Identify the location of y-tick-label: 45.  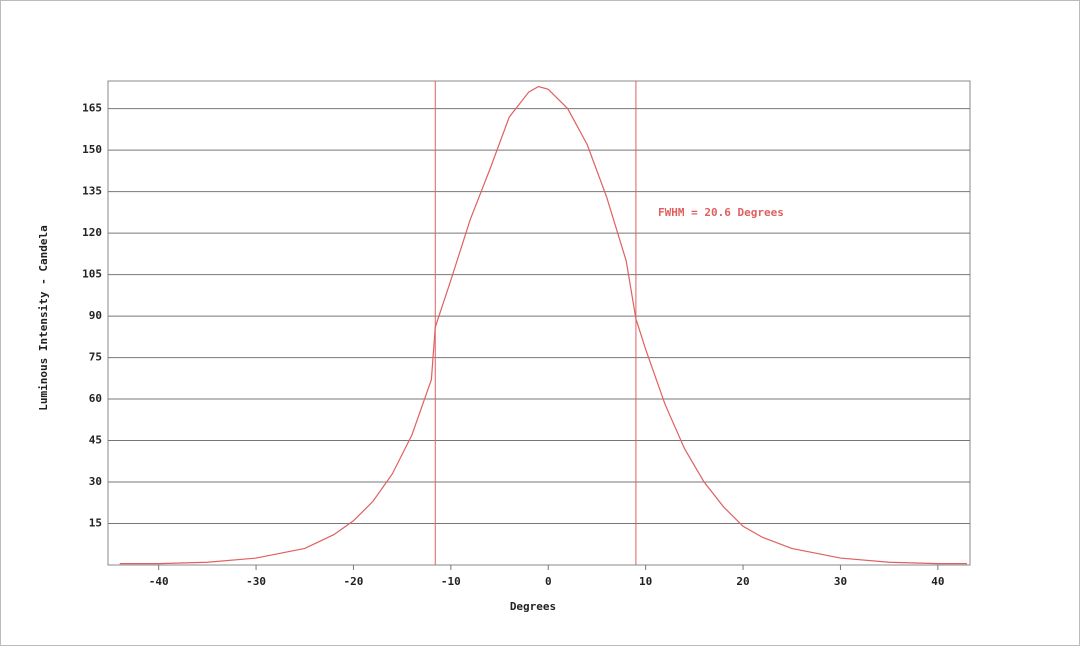
(95, 440).